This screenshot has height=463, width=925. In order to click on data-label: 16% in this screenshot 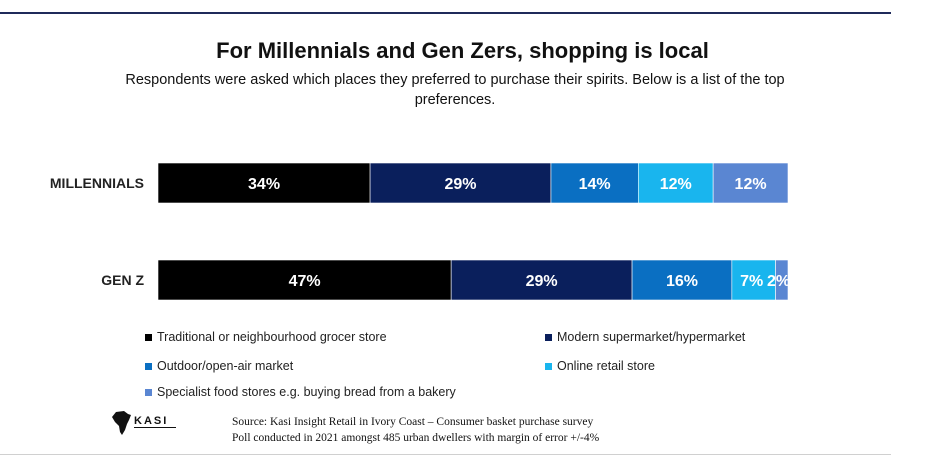, I will do `click(682, 281)`.